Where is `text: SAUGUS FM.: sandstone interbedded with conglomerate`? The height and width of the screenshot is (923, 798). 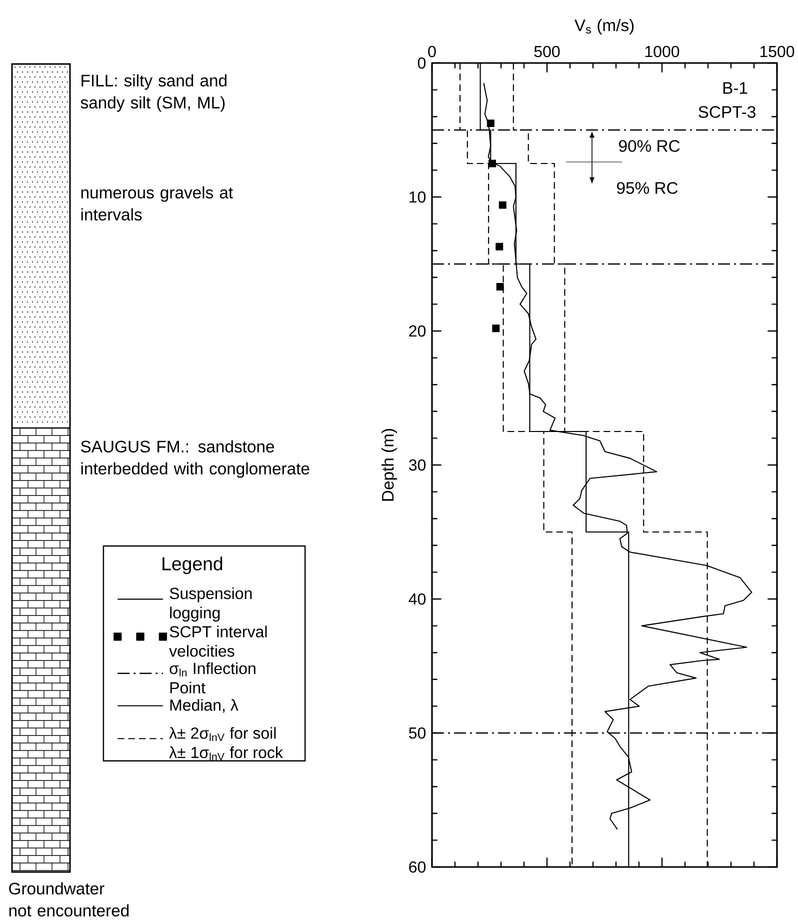 text: SAUGUS FM.: sandstone interbedded with conglomerate is located at coordinates (195, 459).